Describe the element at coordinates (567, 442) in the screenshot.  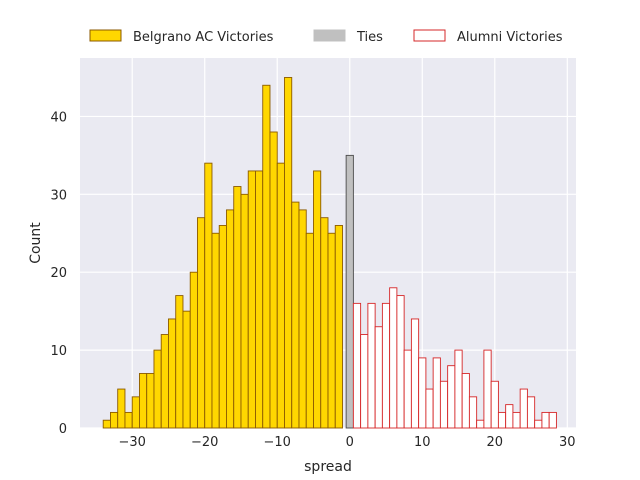
I see `x-tick-label: 30` at that location.